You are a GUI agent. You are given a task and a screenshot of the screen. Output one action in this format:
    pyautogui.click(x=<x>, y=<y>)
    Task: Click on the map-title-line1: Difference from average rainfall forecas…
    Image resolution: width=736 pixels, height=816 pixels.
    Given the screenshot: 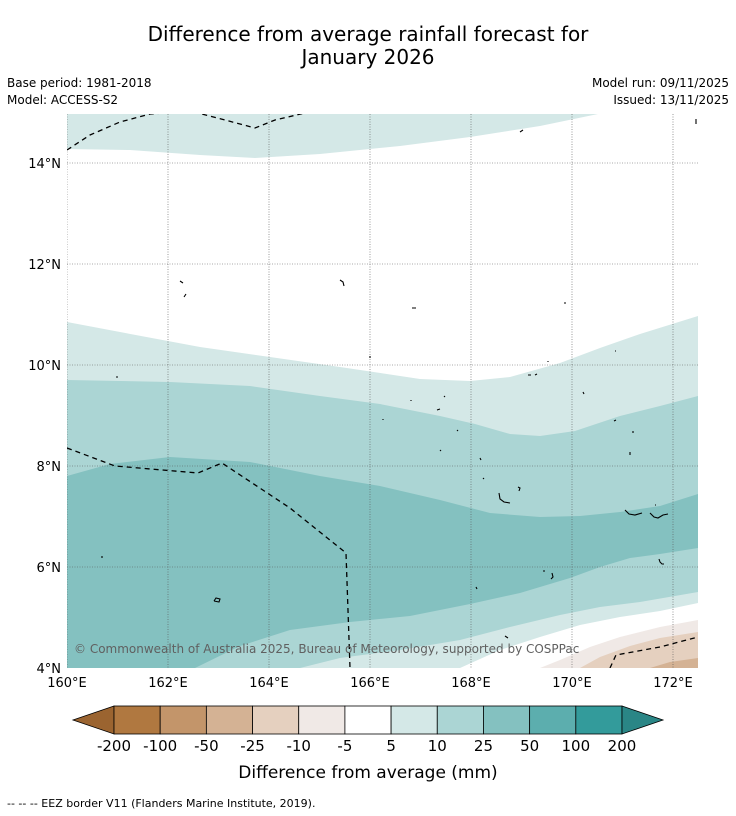 What is the action you would take?
    pyautogui.click(x=368, y=34)
    